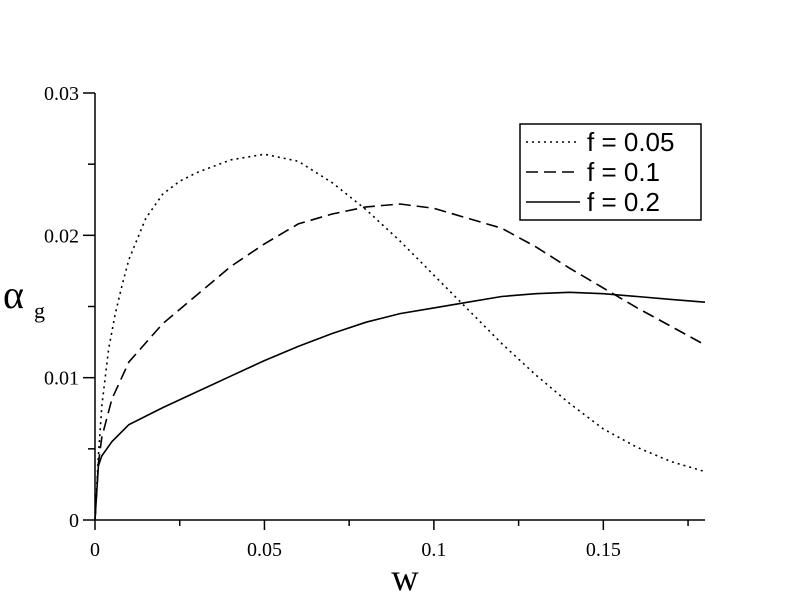 This screenshot has width=792, height=612. What do you see at coordinates (264, 550) in the screenshot?
I see `x-tick-label: 0.05` at bounding box center [264, 550].